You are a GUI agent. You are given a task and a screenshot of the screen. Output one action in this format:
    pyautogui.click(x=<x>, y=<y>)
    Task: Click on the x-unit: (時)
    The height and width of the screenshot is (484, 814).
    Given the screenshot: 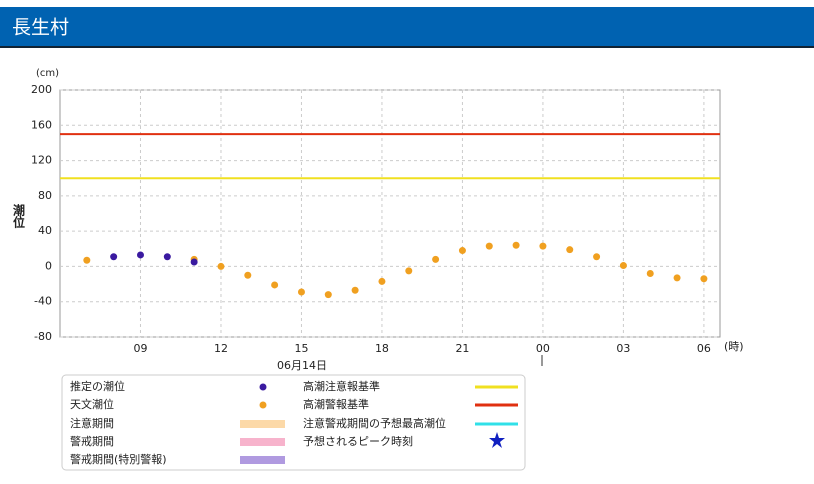 What is the action you would take?
    pyautogui.click(x=734, y=346)
    